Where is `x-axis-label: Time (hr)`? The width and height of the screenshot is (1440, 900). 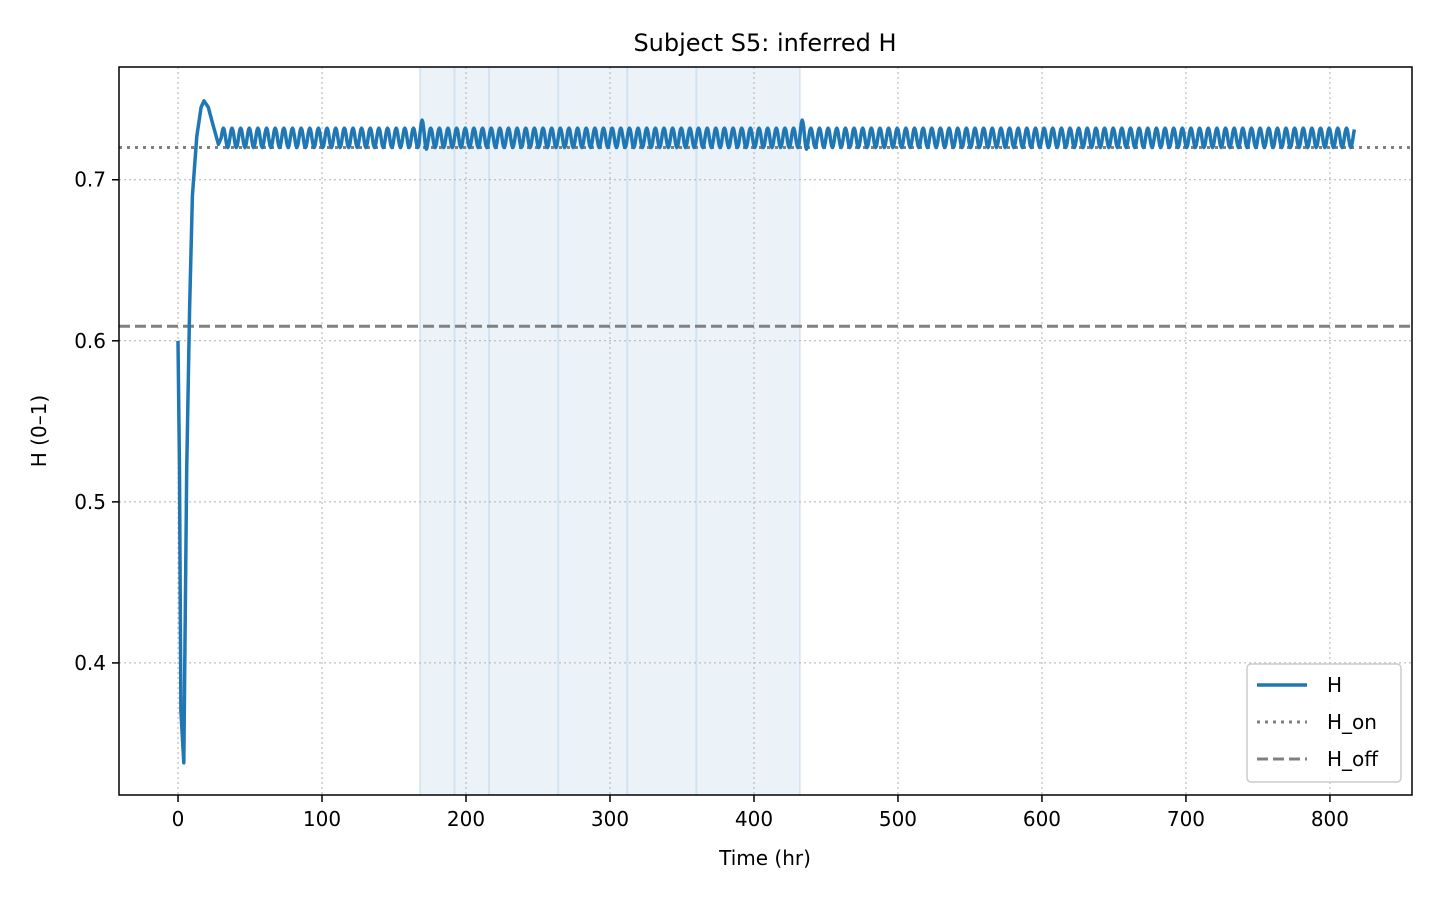
x-axis-label: Time (hr) is located at coordinates (764, 858).